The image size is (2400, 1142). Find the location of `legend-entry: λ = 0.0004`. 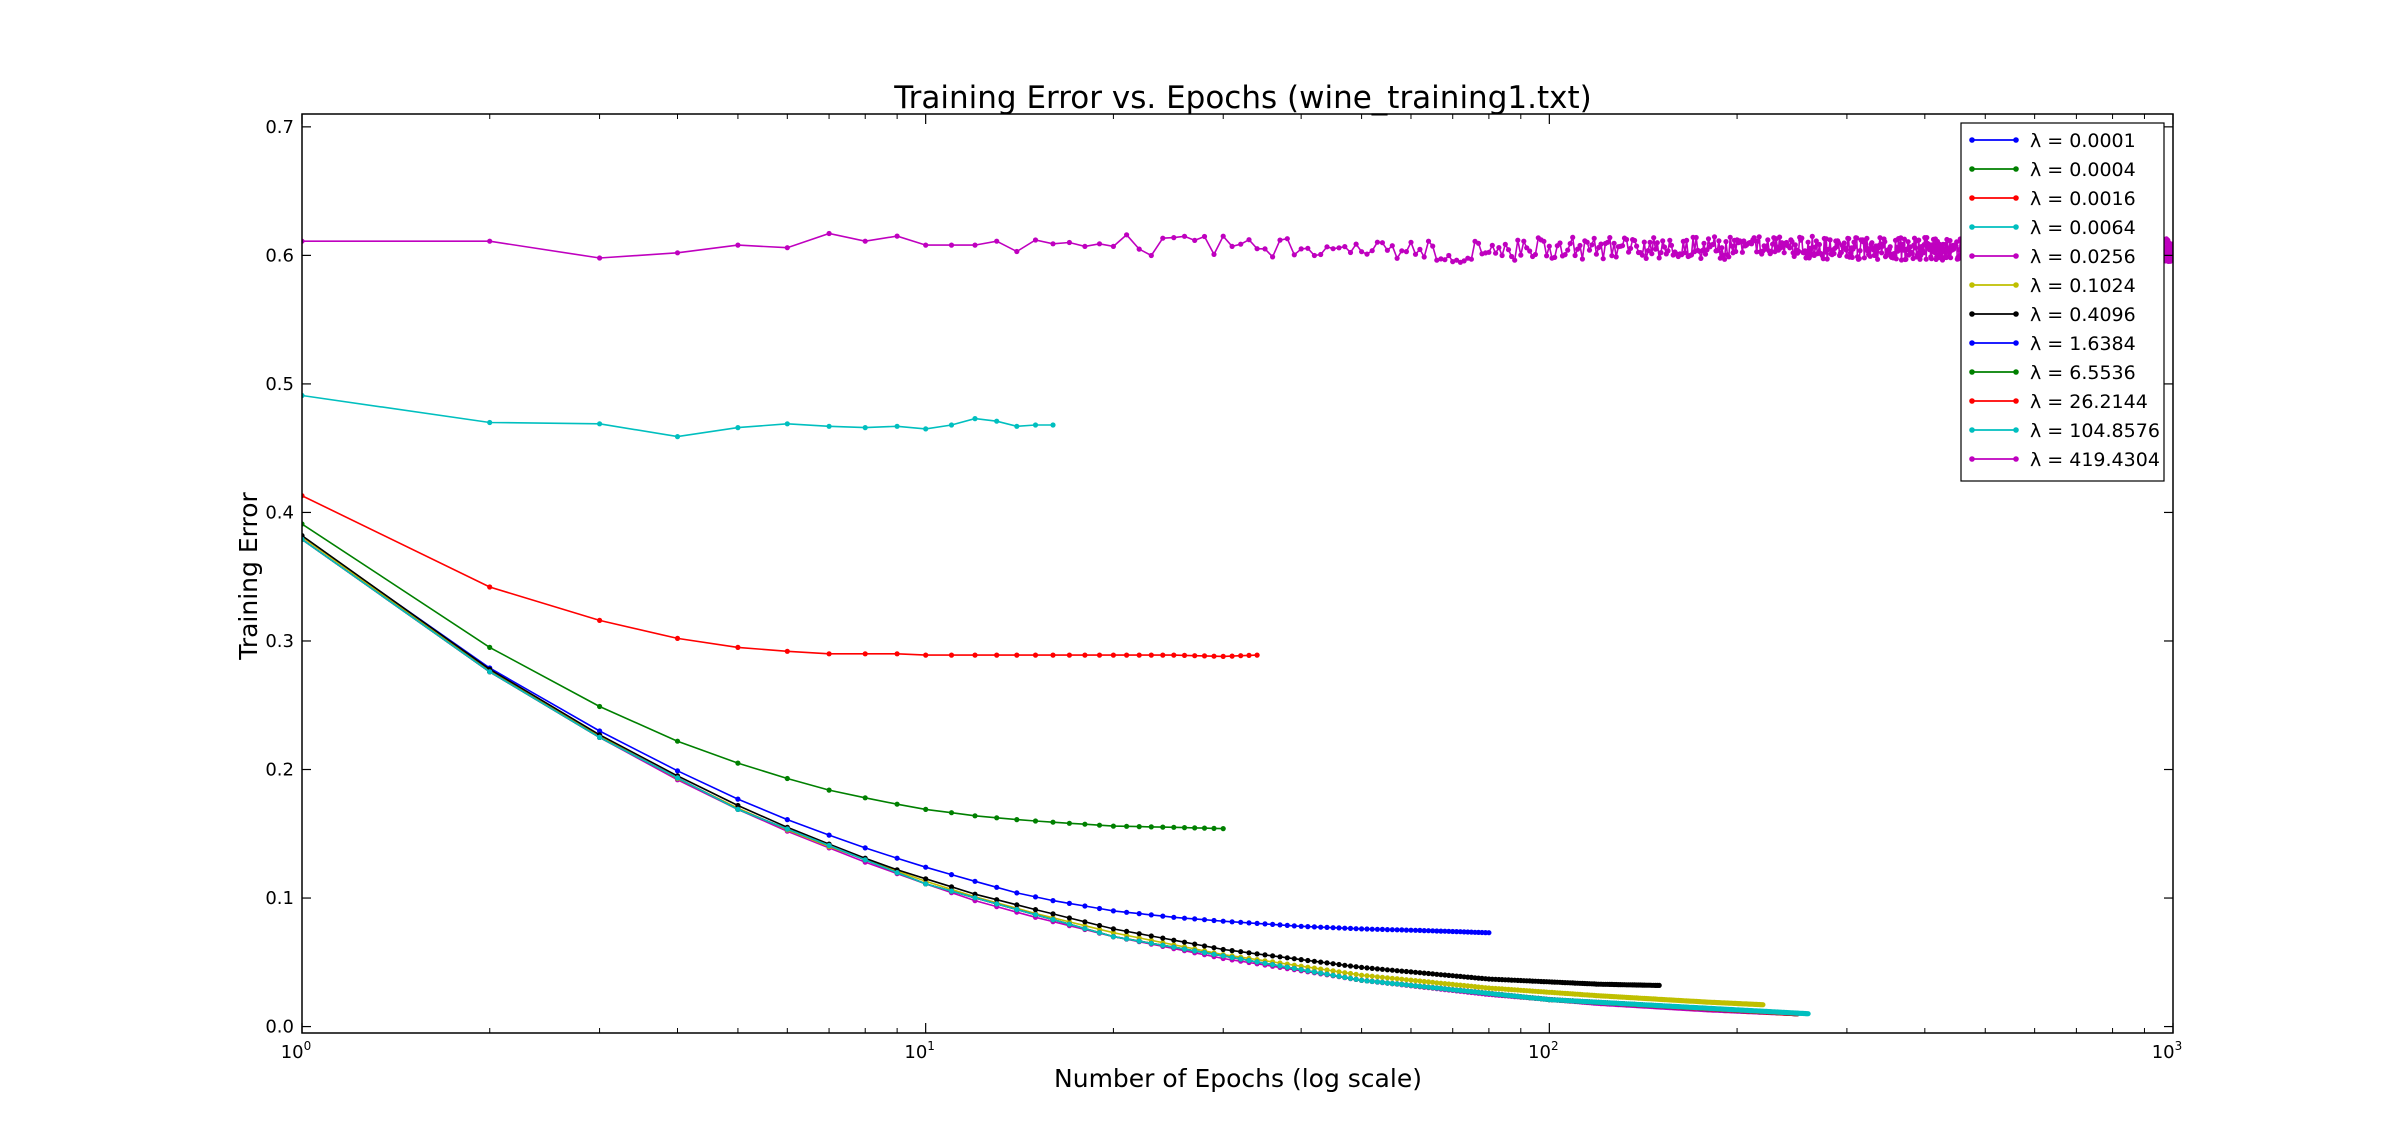

legend-entry: λ = 0.0004 is located at coordinates (2052, 170).